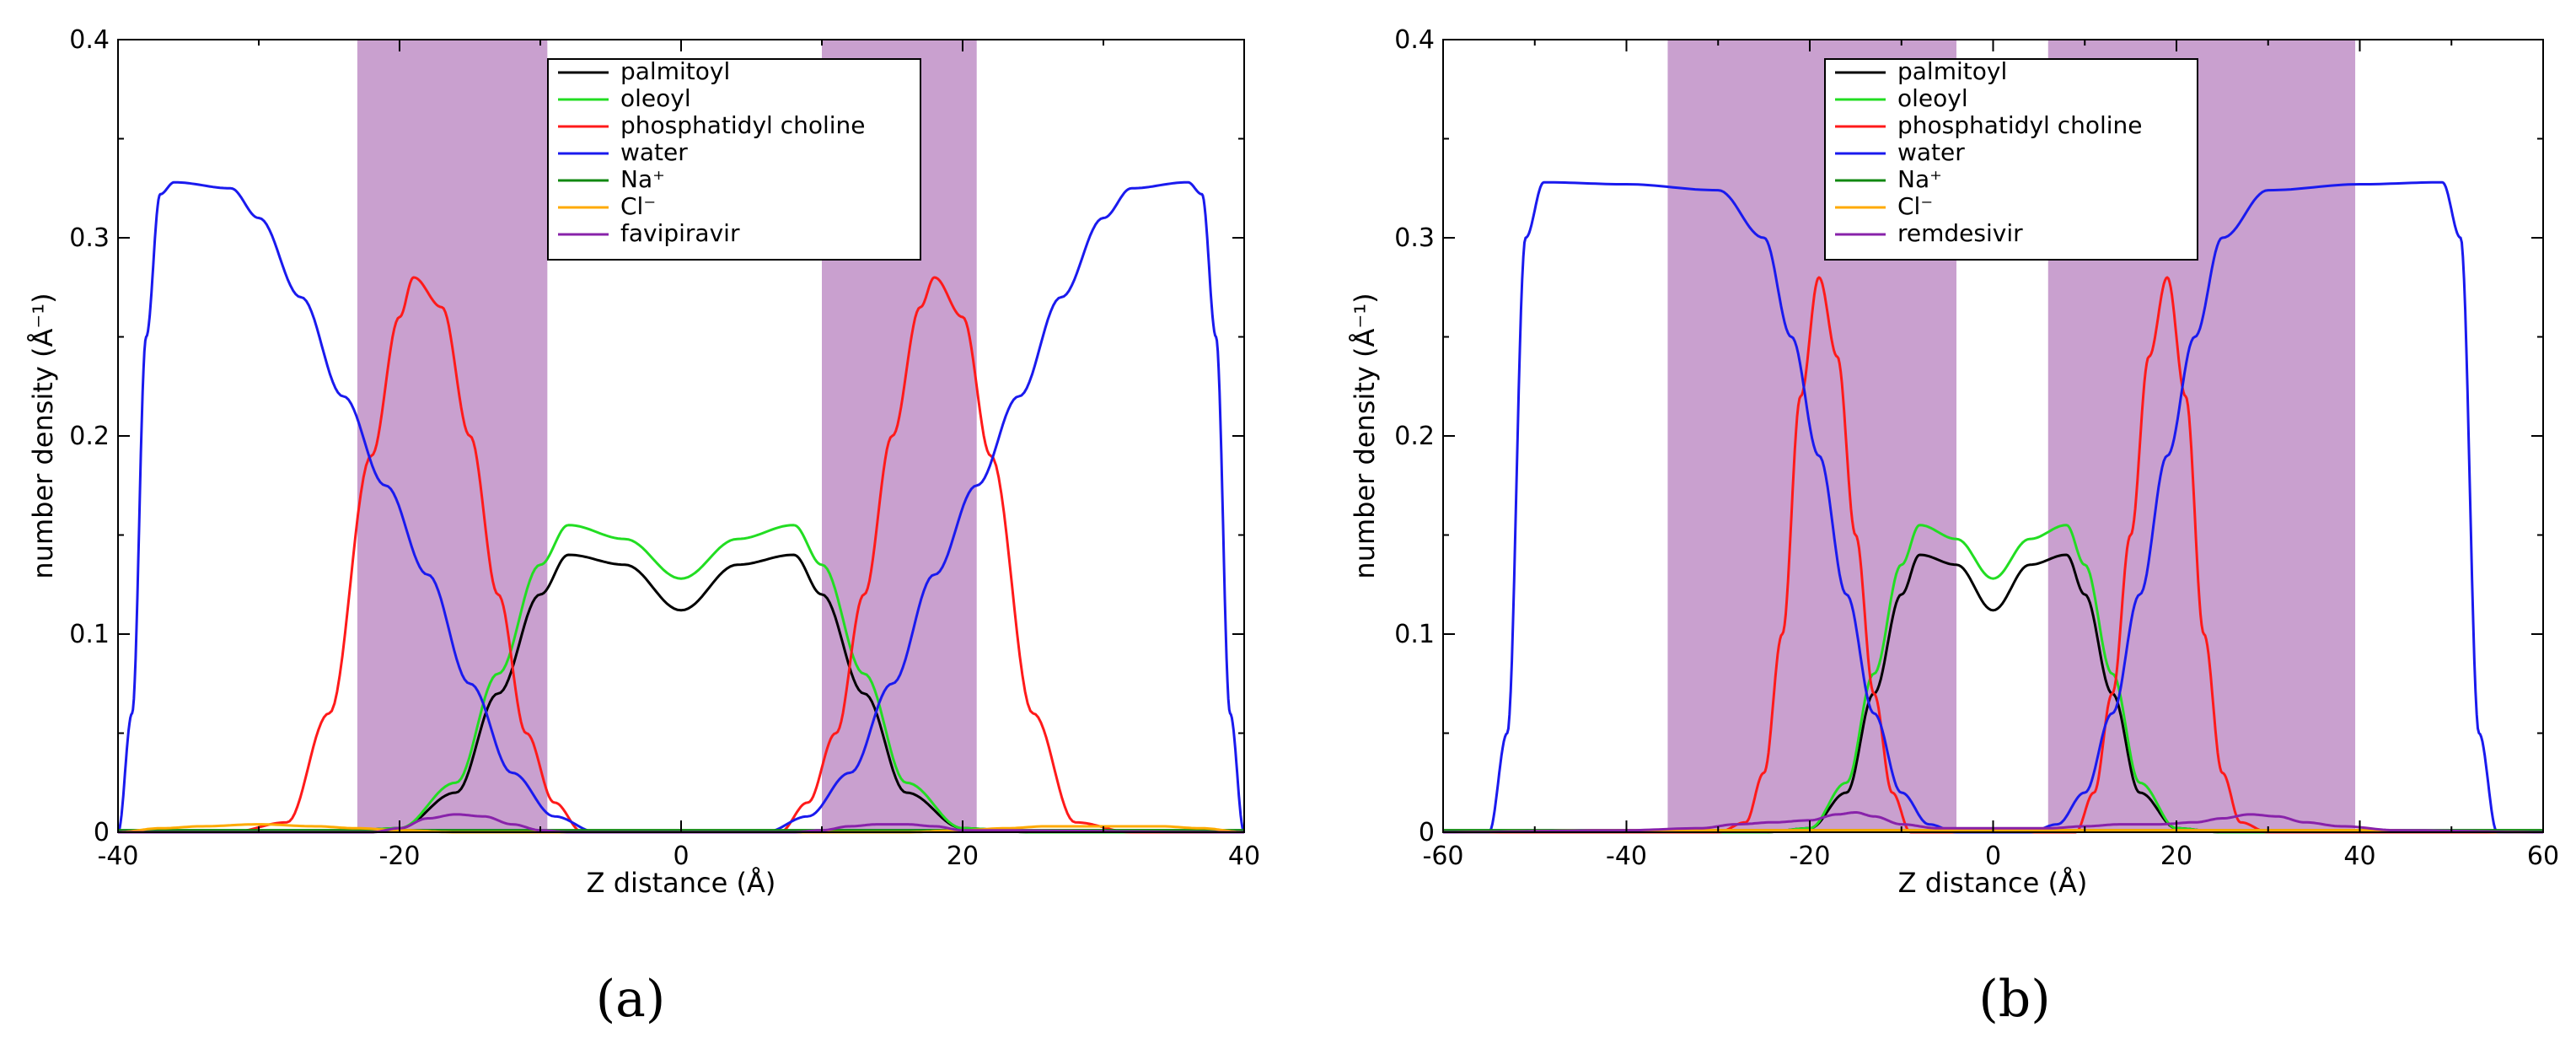 This screenshot has width=2576, height=1054. Describe the element at coordinates (1993, 822) in the screenshot. I see `series-line-remdesivir` at that location.